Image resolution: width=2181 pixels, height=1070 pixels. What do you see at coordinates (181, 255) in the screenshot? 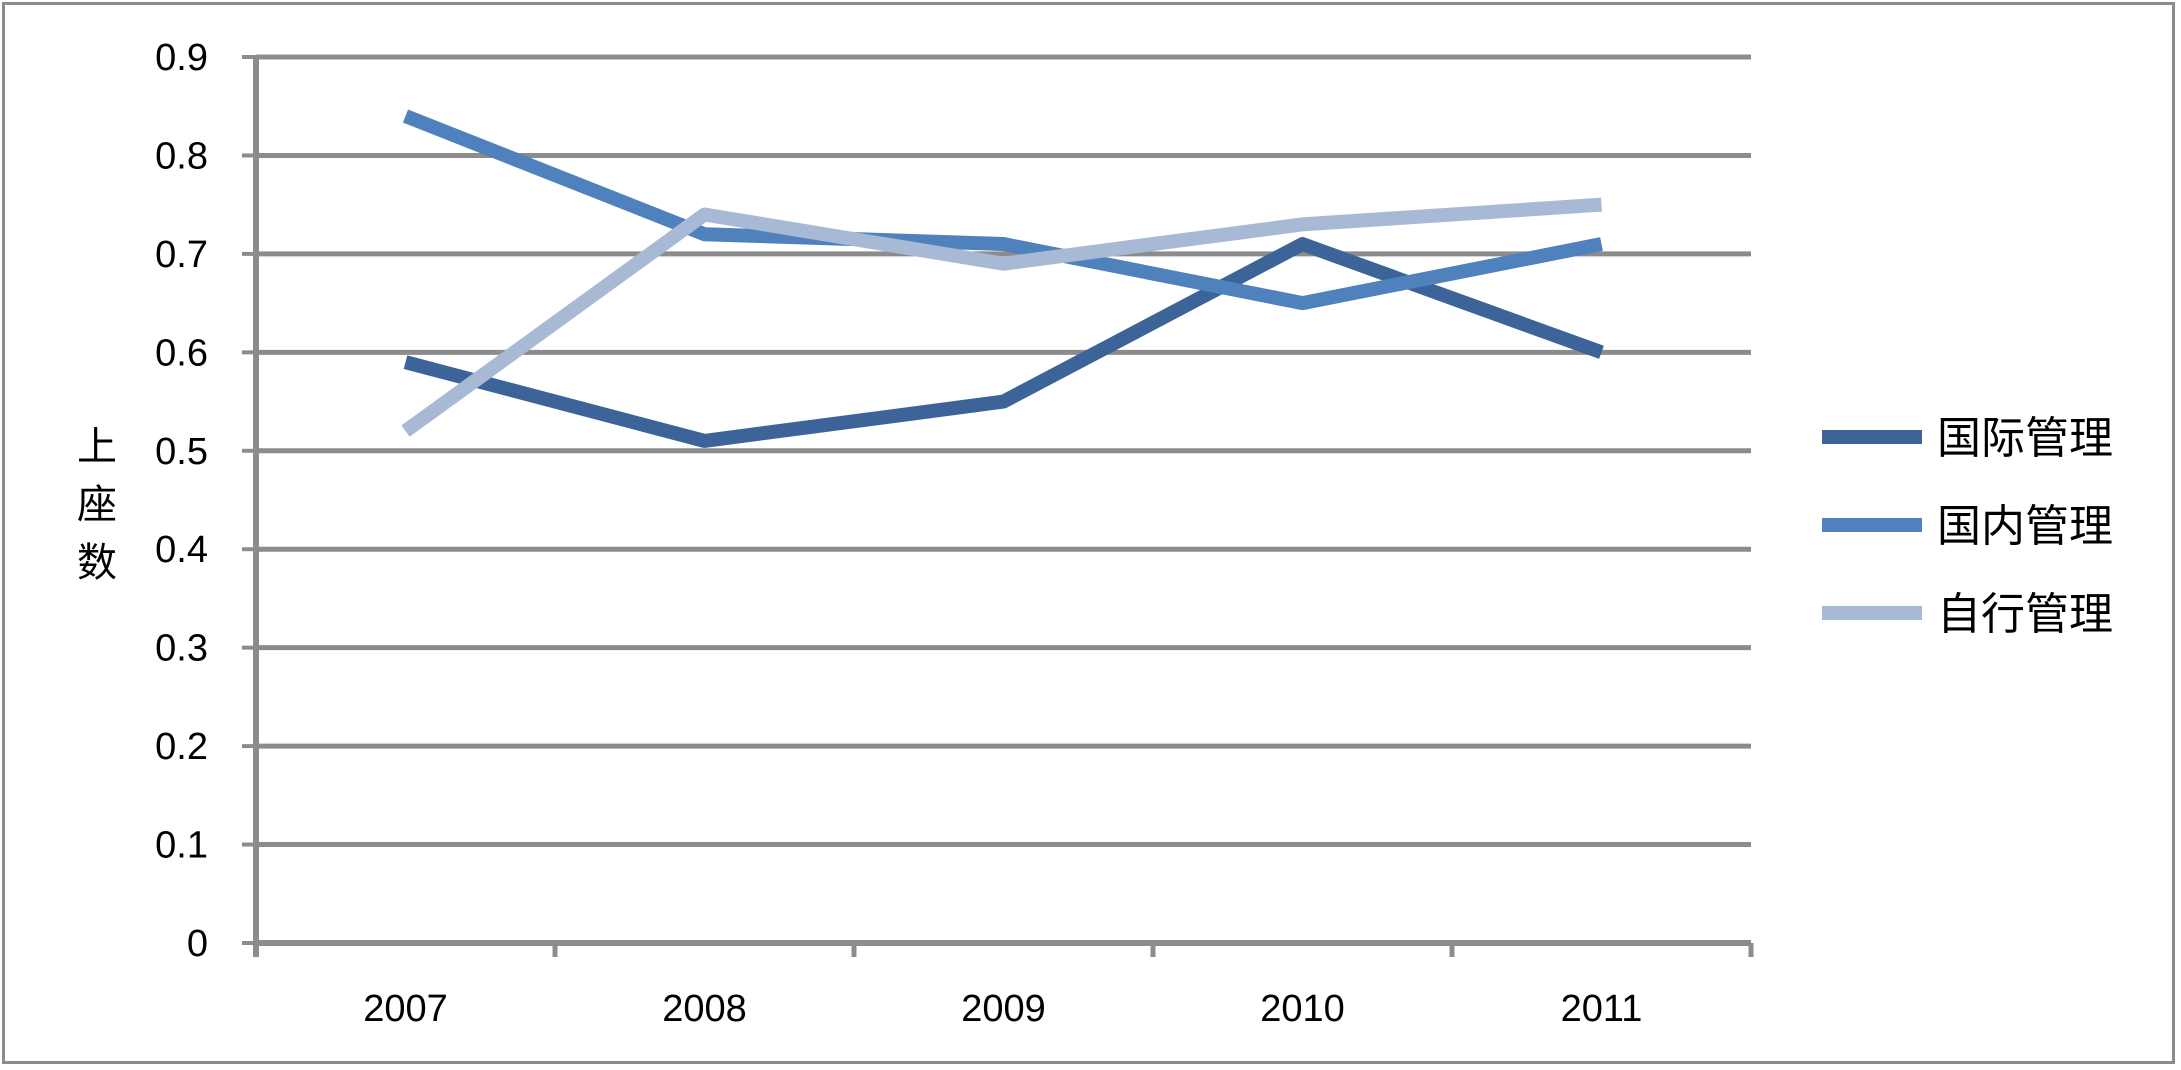
I see `y-tick-label: 0.7` at bounding box center [181, 255].